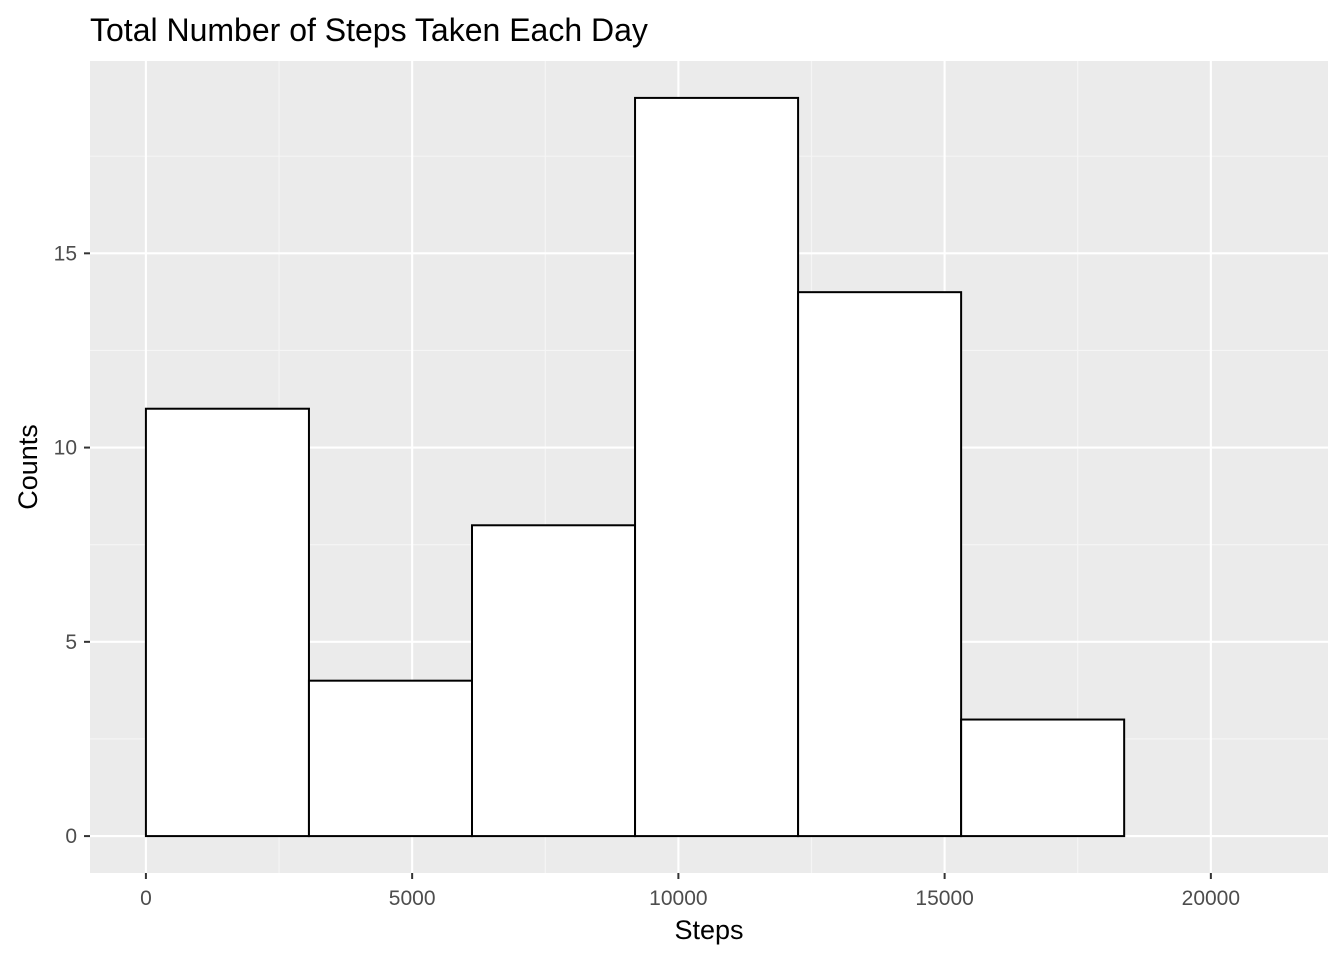 Image resolution: width=1344 pixels, height=960 pixels. What do you see at coordinates (1211, 898) in the screenshot?
I see `x-tick-label: 20000` at bounding box center [1211, 898].